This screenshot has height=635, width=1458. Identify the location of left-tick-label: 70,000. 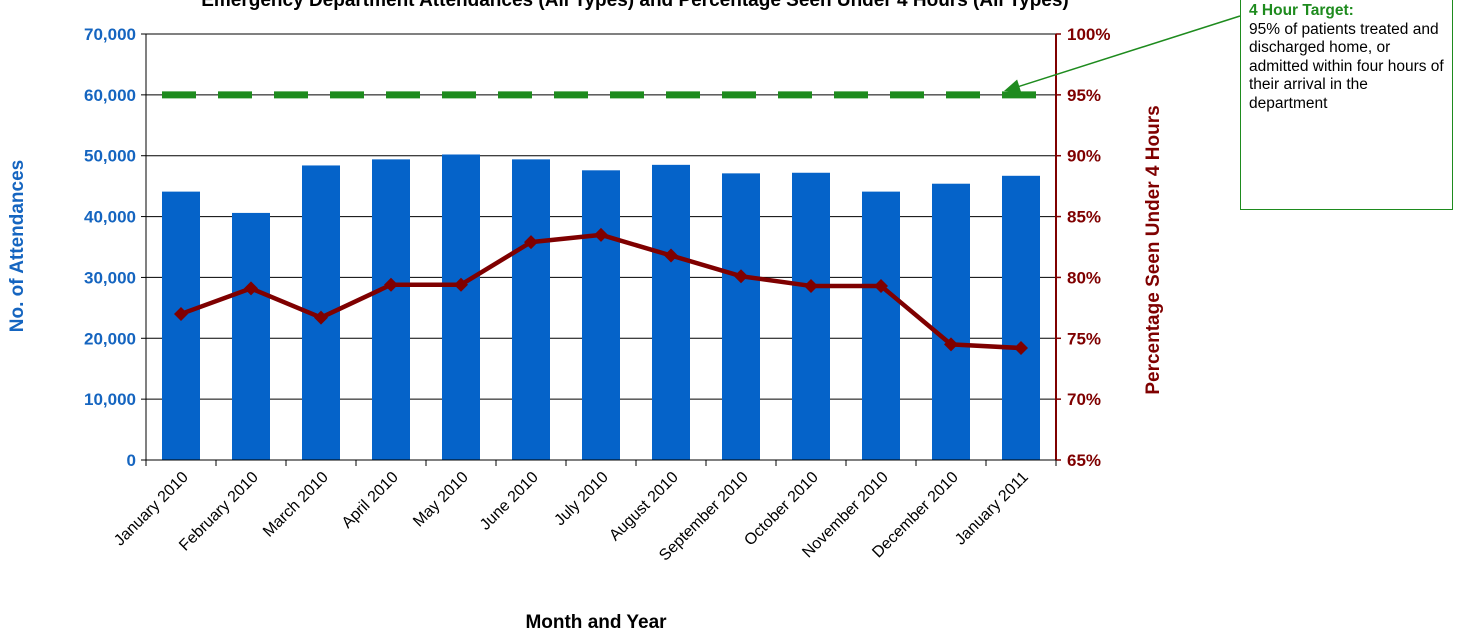
(110, 34).